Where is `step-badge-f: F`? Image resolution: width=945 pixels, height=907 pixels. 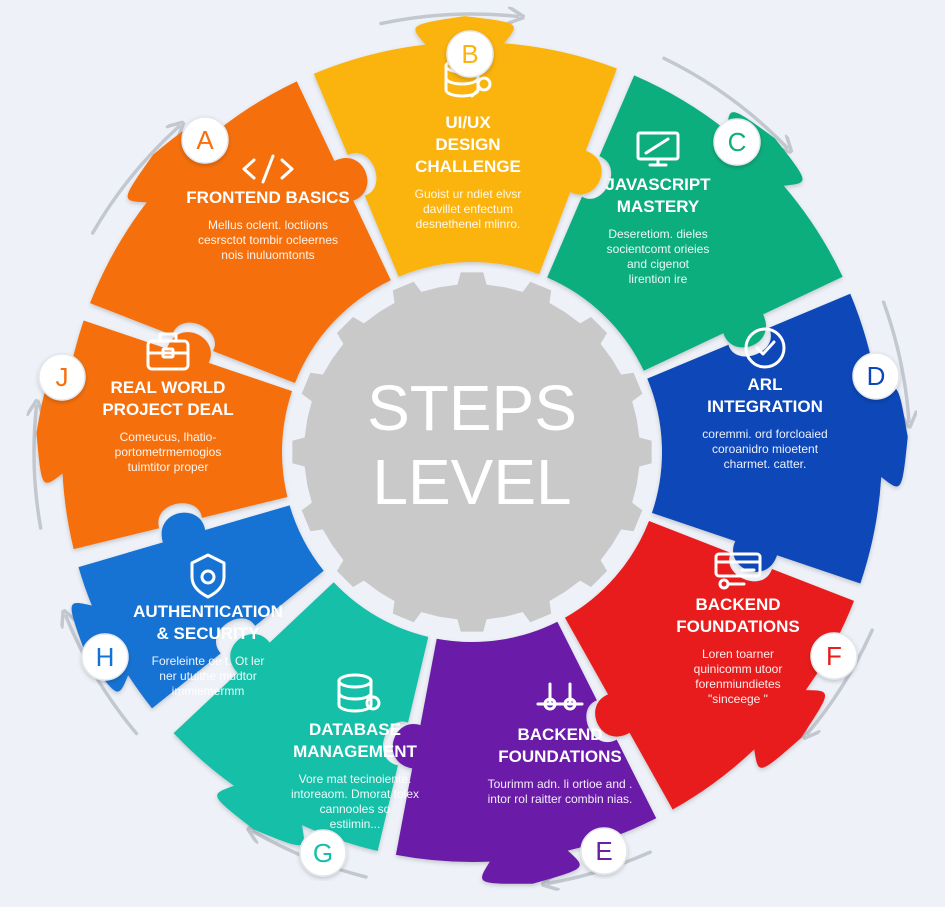
step-badge-f: F is located at coordinates (834, 656).